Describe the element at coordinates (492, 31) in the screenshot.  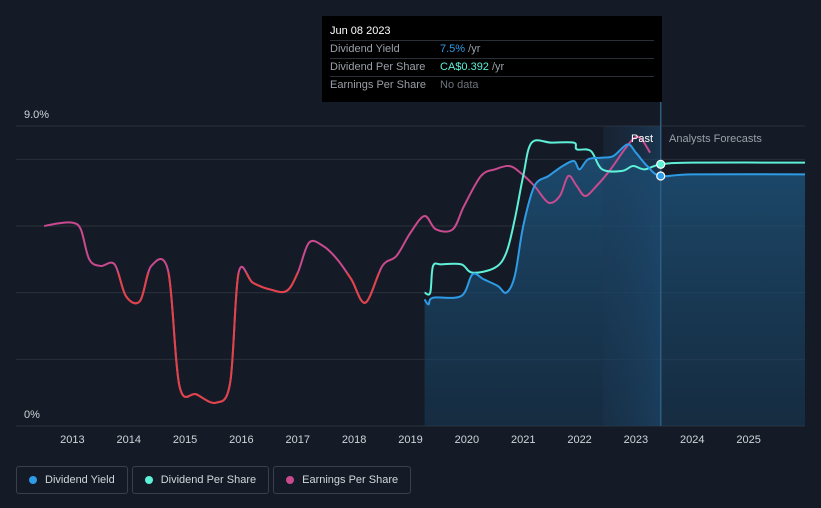
I see `tooltip-date: Jun 08 2023` at that location.